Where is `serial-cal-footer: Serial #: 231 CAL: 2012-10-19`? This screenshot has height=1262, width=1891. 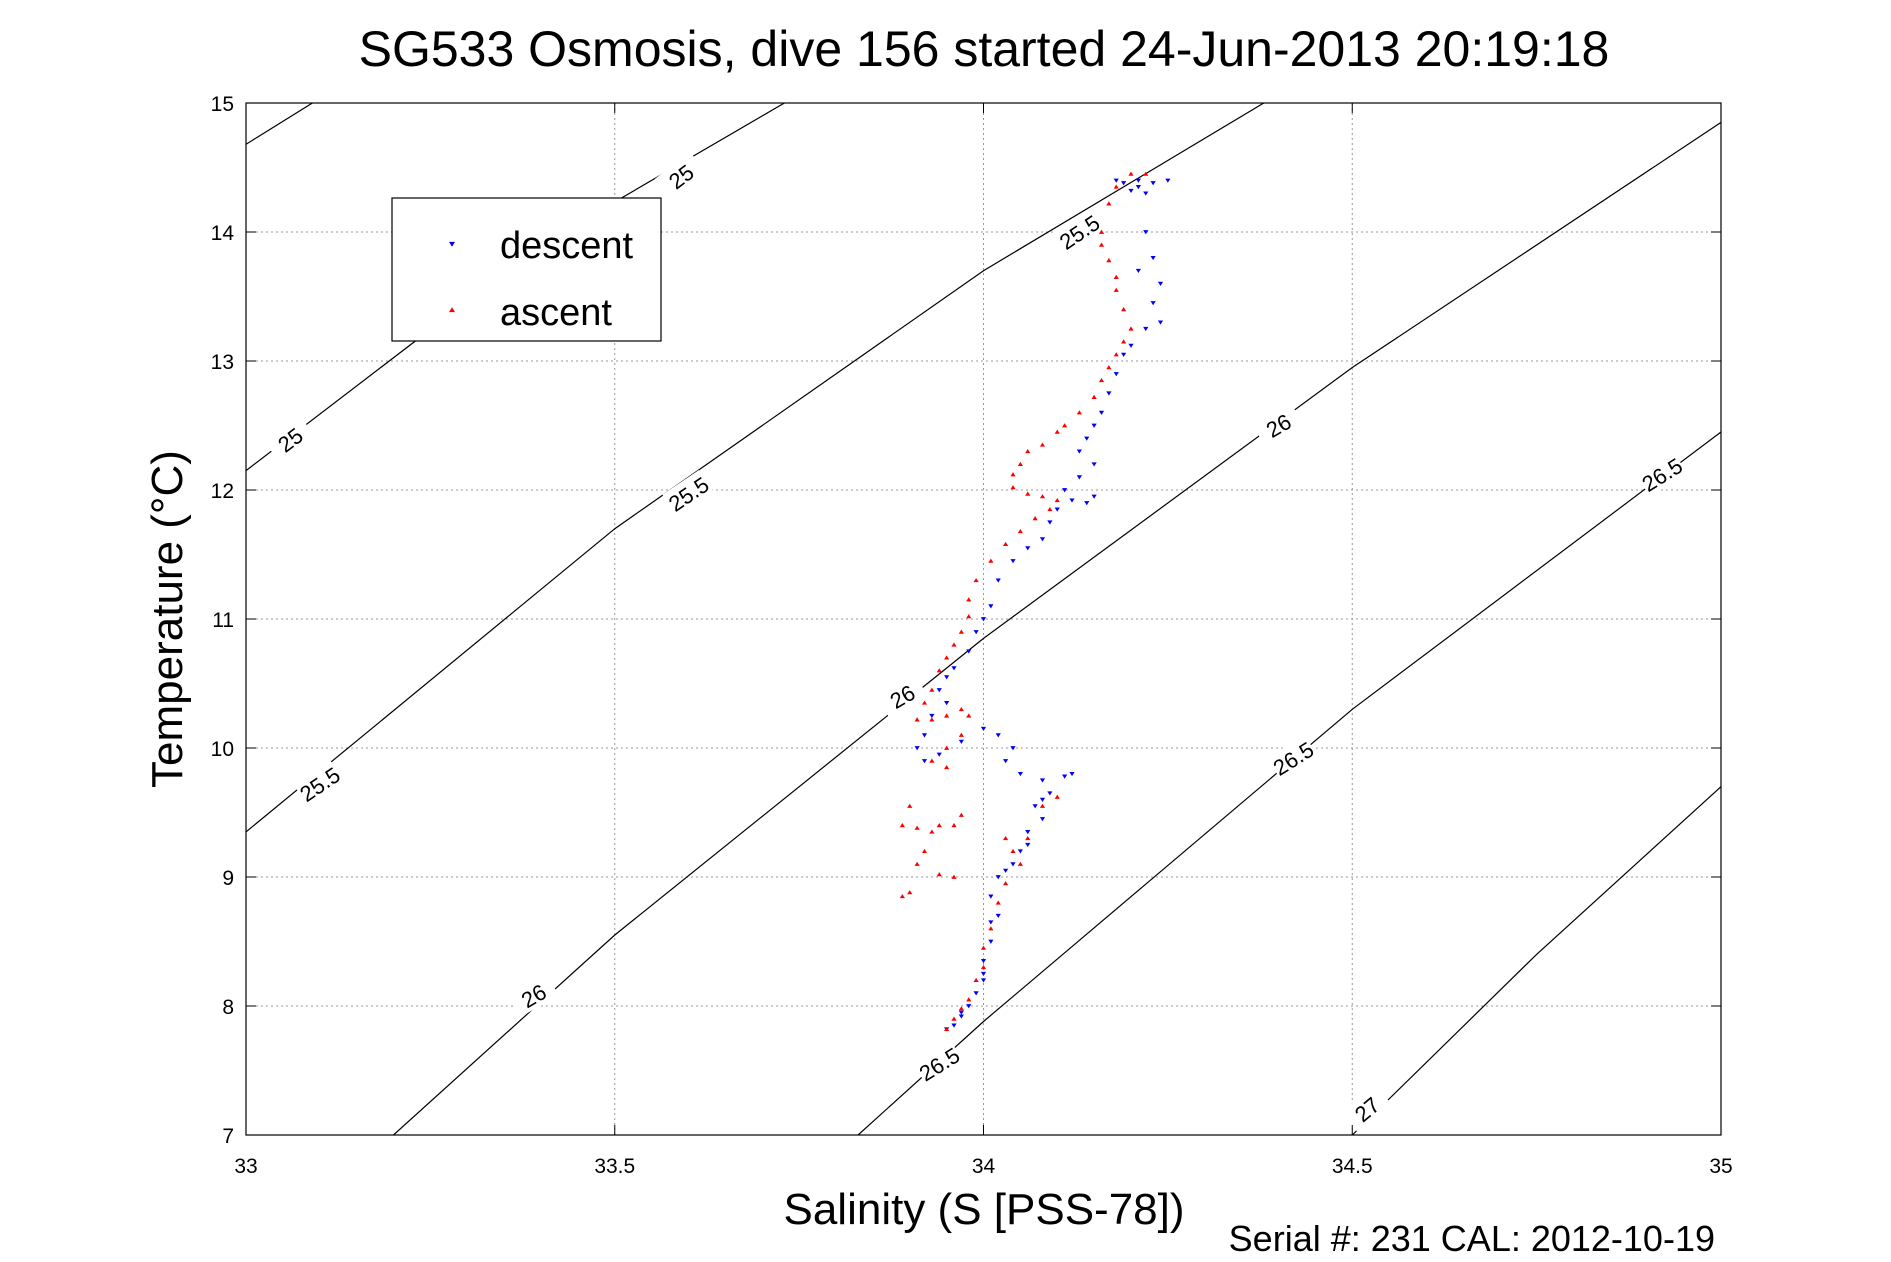
serial-cal-footer: Serial #: 231 CAL: 2012-10-19 is located at coordinates (1472, 1238).